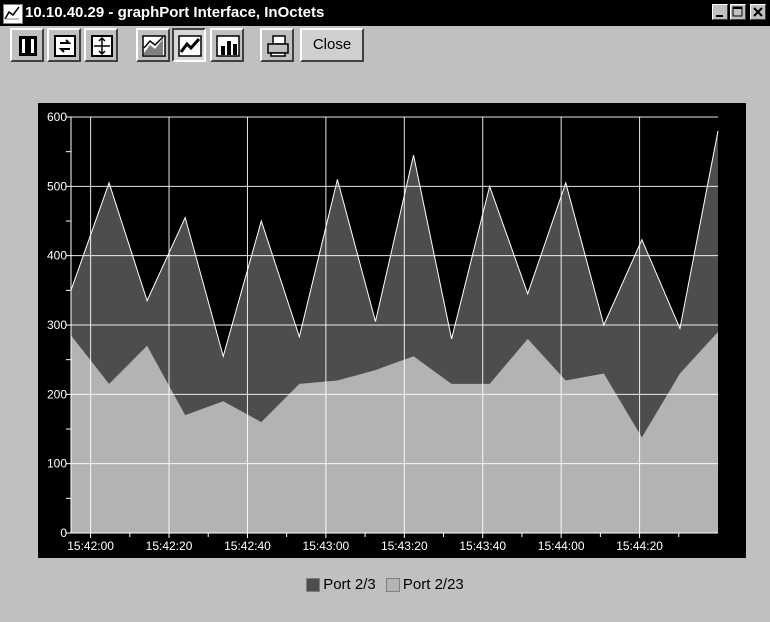 Image resolution: width=770 pixels, height=622 pixels. What do you see at coordinates (57, 117) in the screenshot?
I see `y-tick-label: 600` at bounding box center [57, 117].